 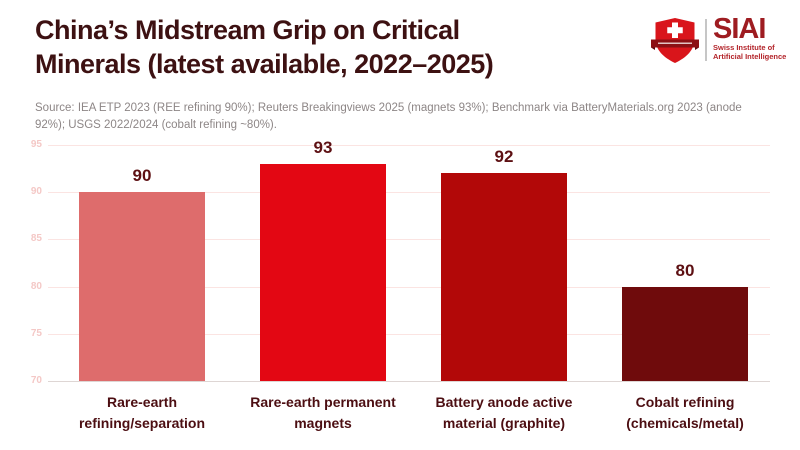 I want to click on logo-subtitle-line2: Artificial Intelligence, so click(x=750, y=56).